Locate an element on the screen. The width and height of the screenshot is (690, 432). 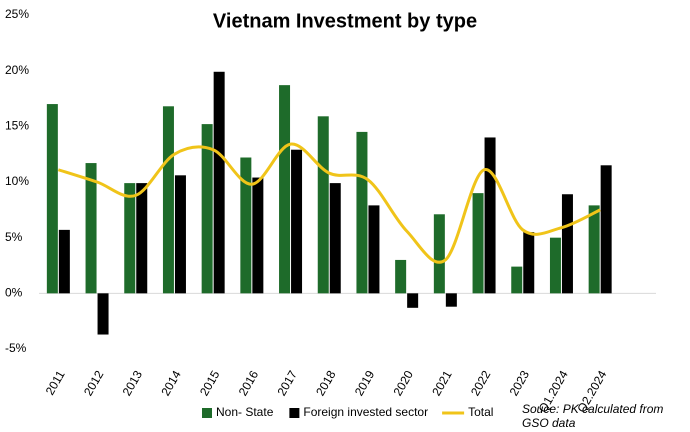
legend-label: Non- State is located at coordinates (245, 412).